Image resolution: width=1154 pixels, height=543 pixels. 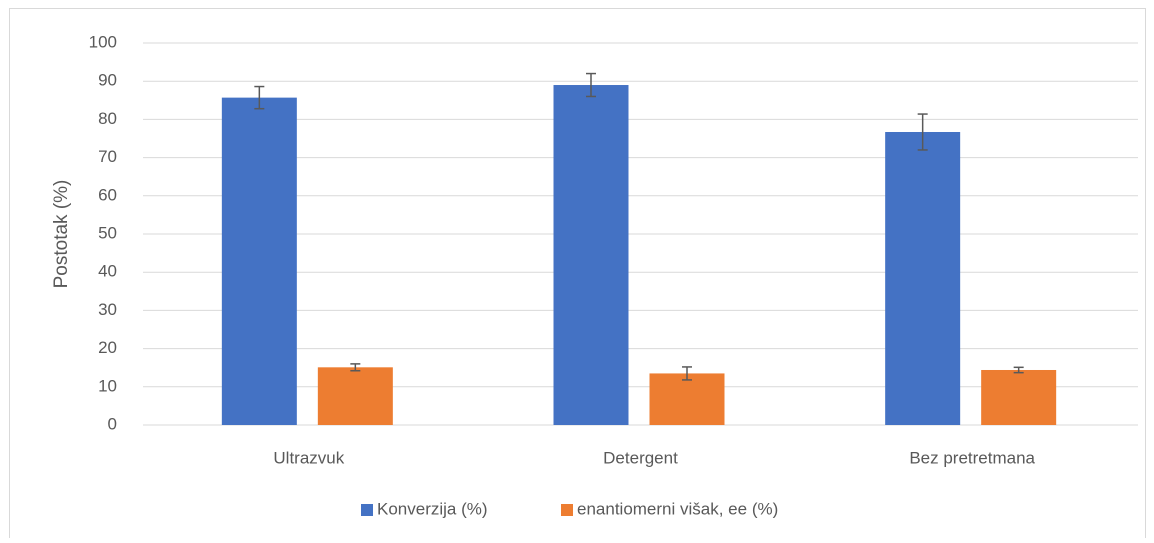 What do you see at coordinates (107, 118) in the screenshot?
I see `y-tick-label: 80` at bounding box center [107, 118].